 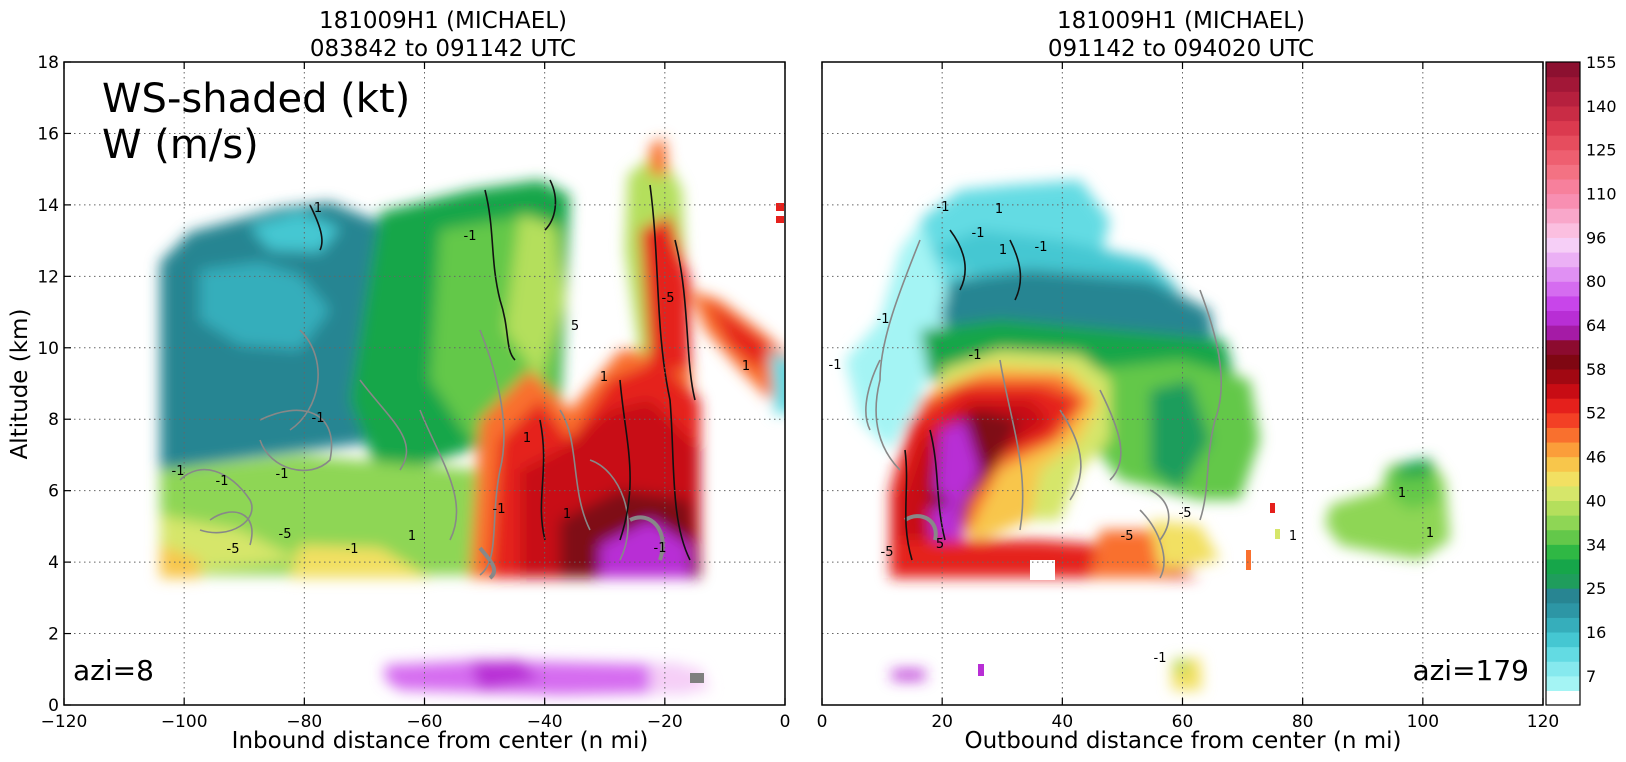 I want to click on x-tick-label: −80, so click(x=304, y=722).